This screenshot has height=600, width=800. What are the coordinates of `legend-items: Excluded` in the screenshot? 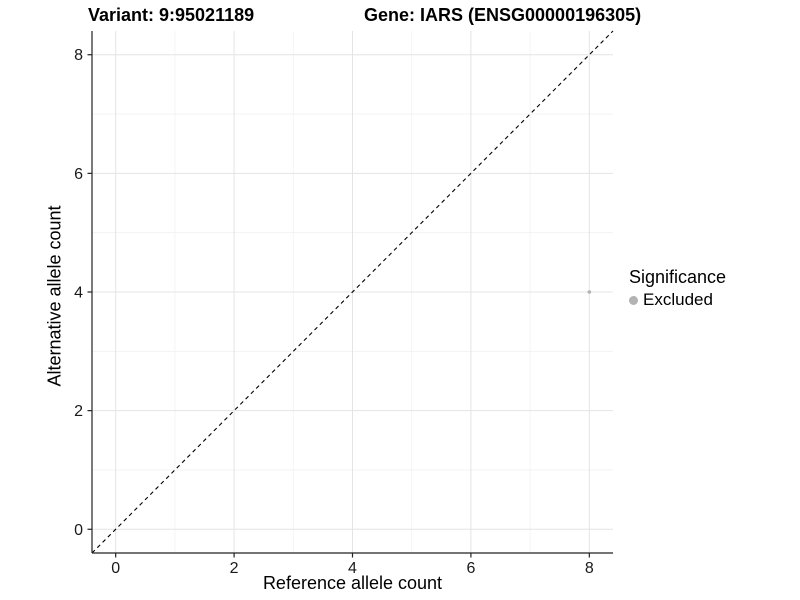 It's located at (677, 300).